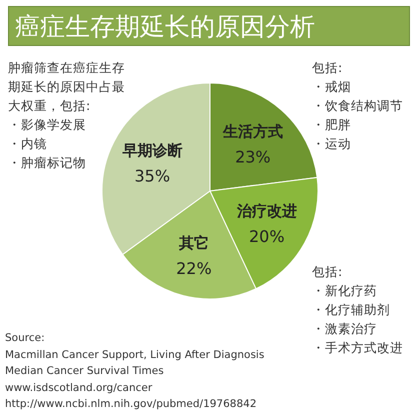  Describe the element at coordinates (193, 243) in the screenshot. I see `slice-label: 其它` at that location.